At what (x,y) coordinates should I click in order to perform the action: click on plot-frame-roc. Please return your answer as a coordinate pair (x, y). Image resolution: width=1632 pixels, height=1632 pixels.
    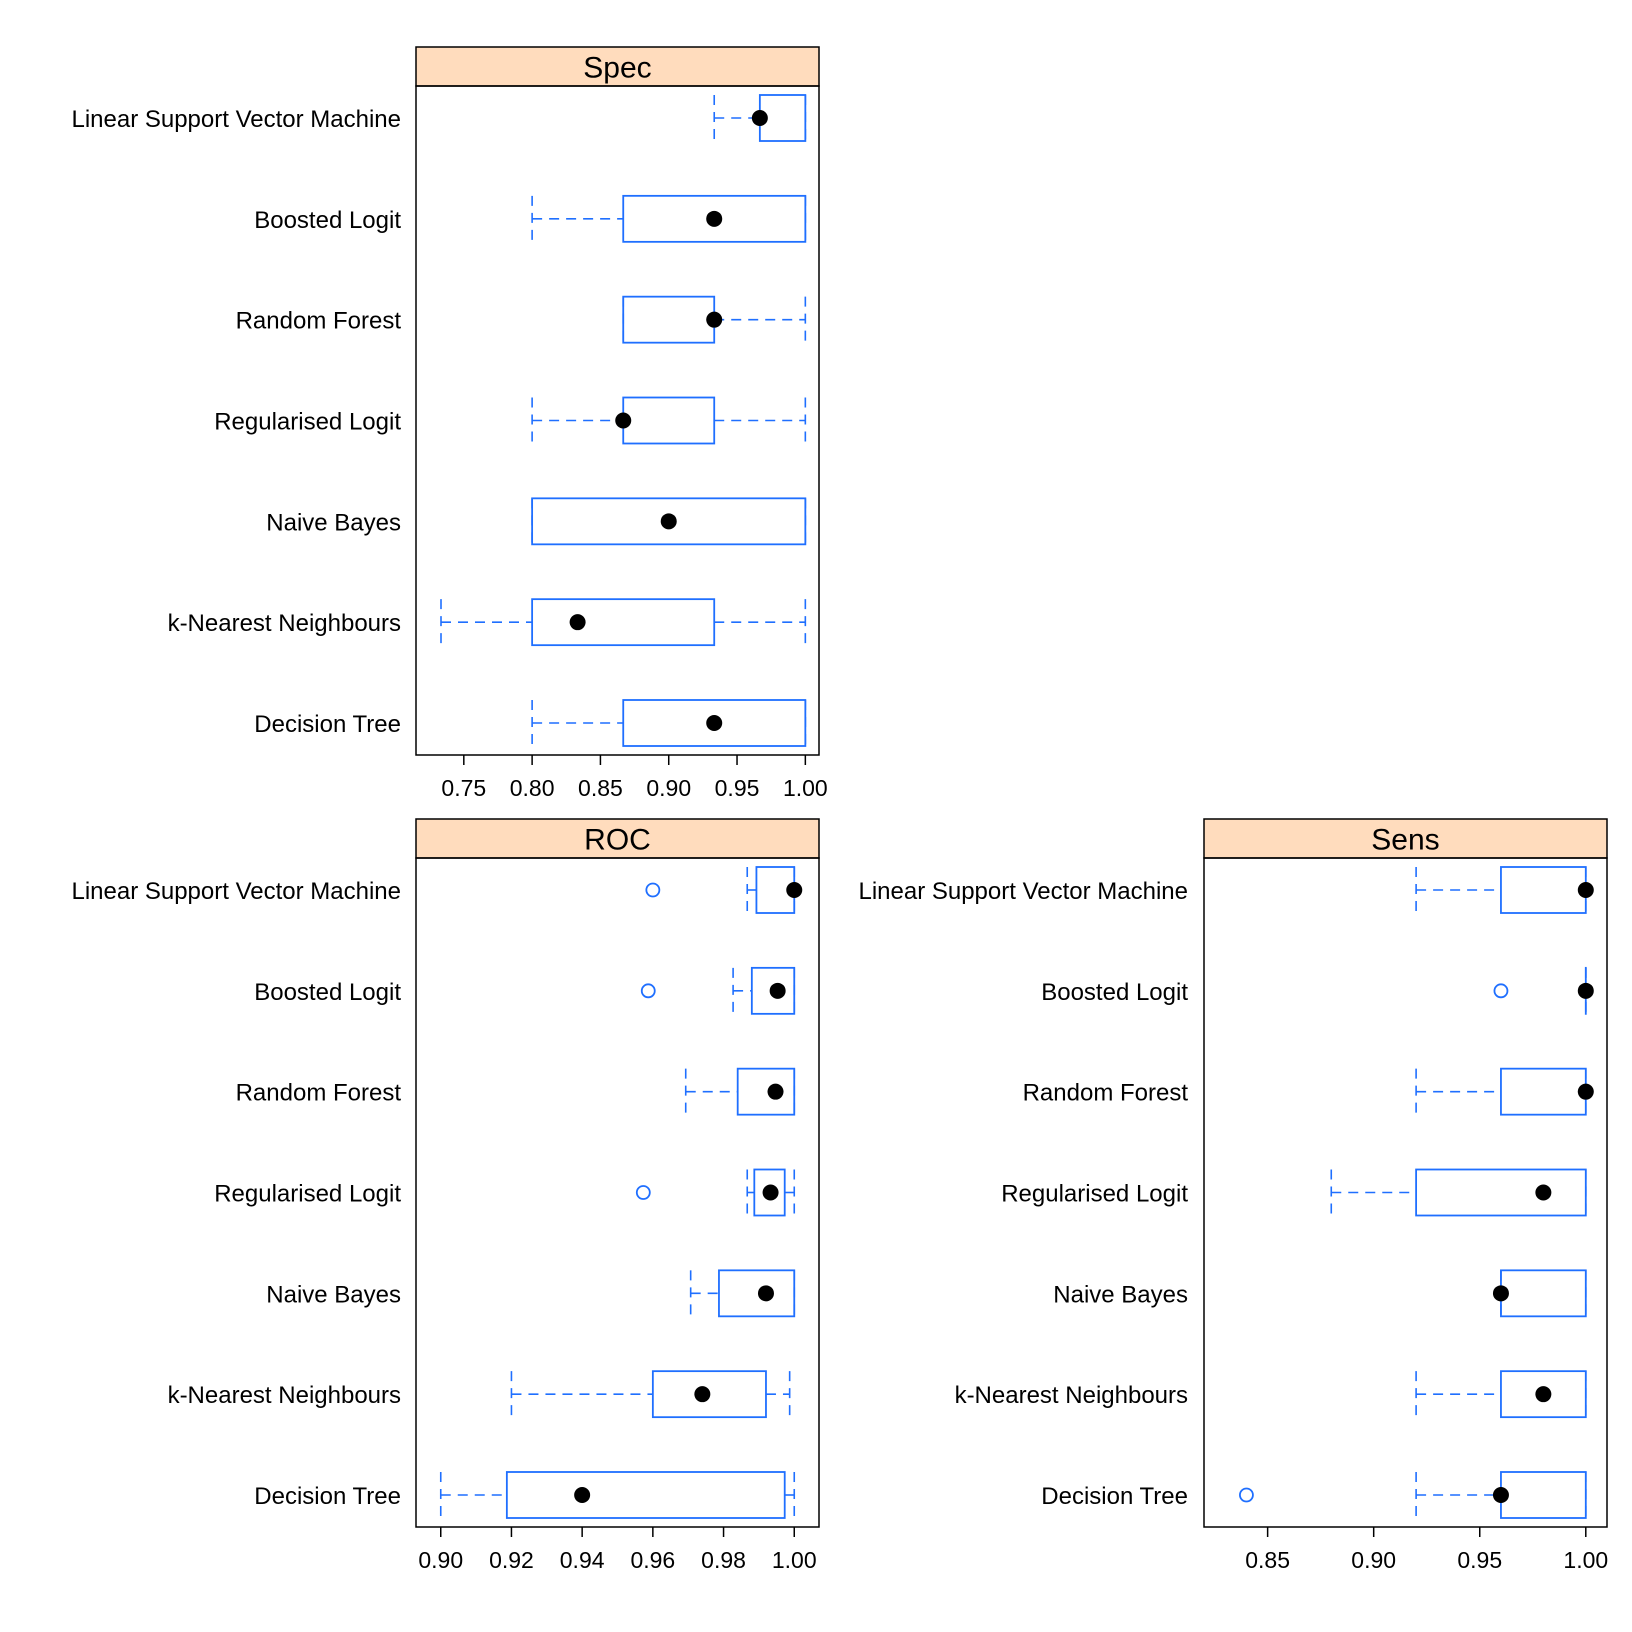
    Looking at the image, I should click on (617, 1192).